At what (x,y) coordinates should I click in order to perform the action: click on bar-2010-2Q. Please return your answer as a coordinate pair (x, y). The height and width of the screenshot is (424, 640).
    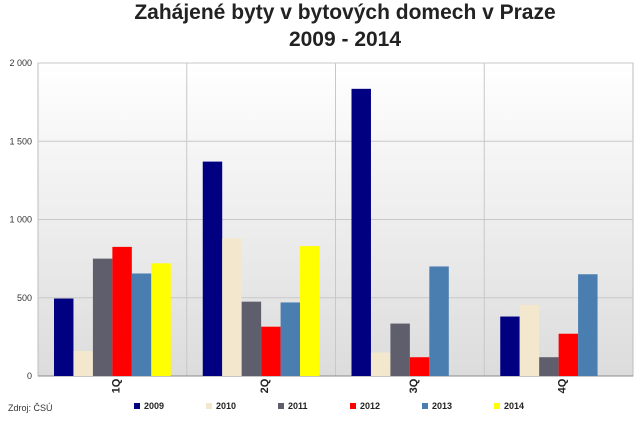
    Looking at the image, I should click on (232, 307).